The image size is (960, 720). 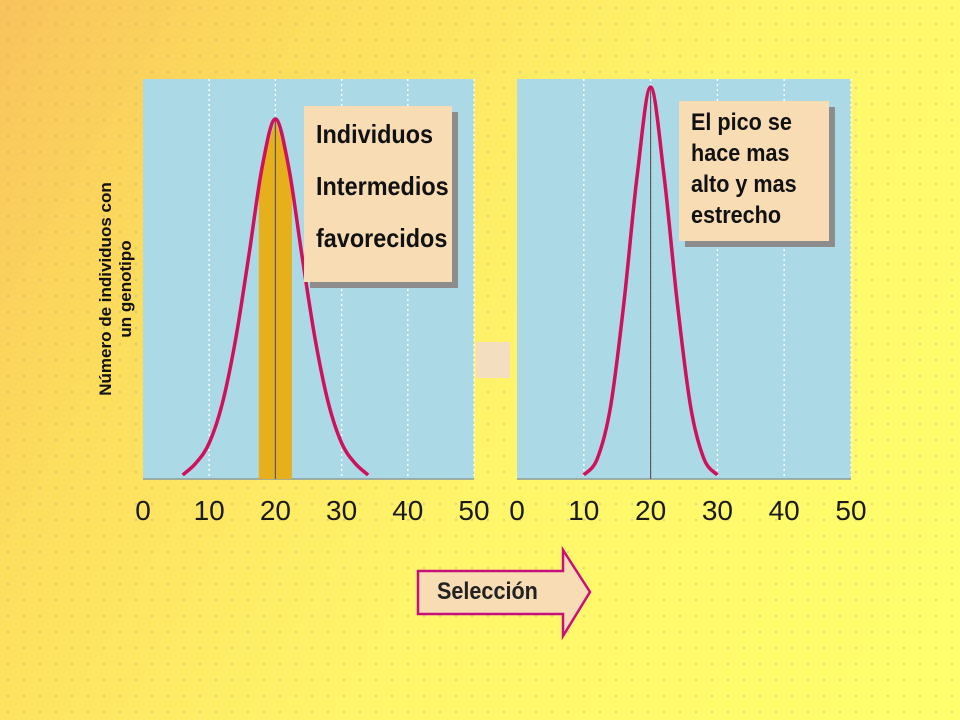 I want to click on right-x-tick-10: 10, so click(x=583, y=510).